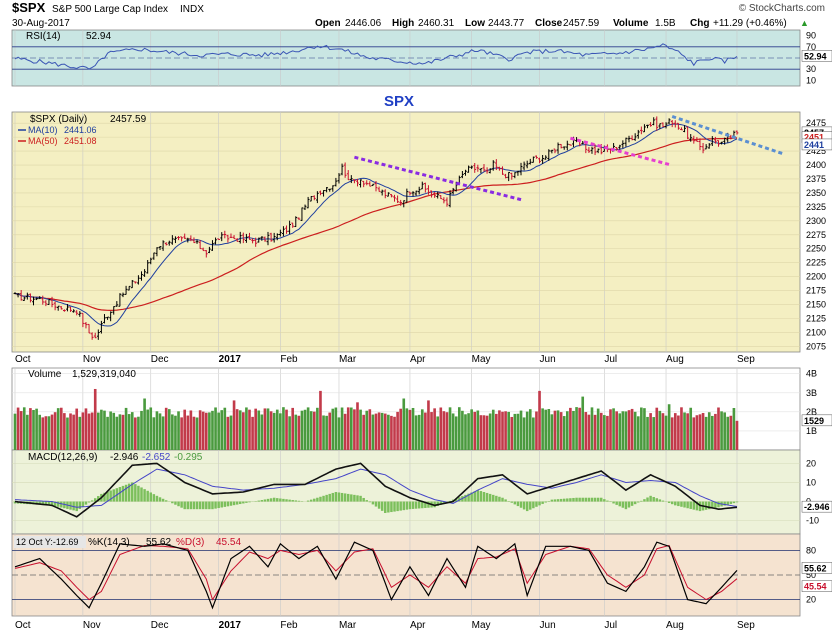 The height and width of the screenshot is (636, 832). What do you see at coordinates (804, 23) in the screenshot?
I see `chg-up-arrow-icon: ▲` at bounding box center [804, 23].